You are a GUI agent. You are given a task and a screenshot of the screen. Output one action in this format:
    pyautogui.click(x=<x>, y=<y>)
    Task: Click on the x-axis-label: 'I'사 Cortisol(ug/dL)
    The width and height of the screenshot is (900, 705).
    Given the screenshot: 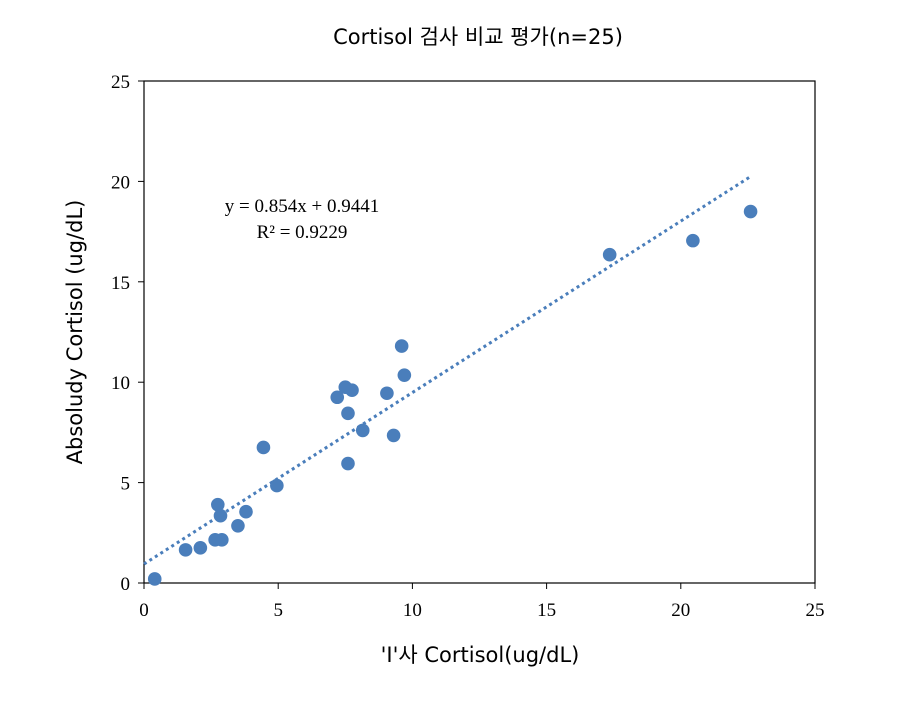 What is the action you would take?
    pyautogui.click(x=480, y=655)
    